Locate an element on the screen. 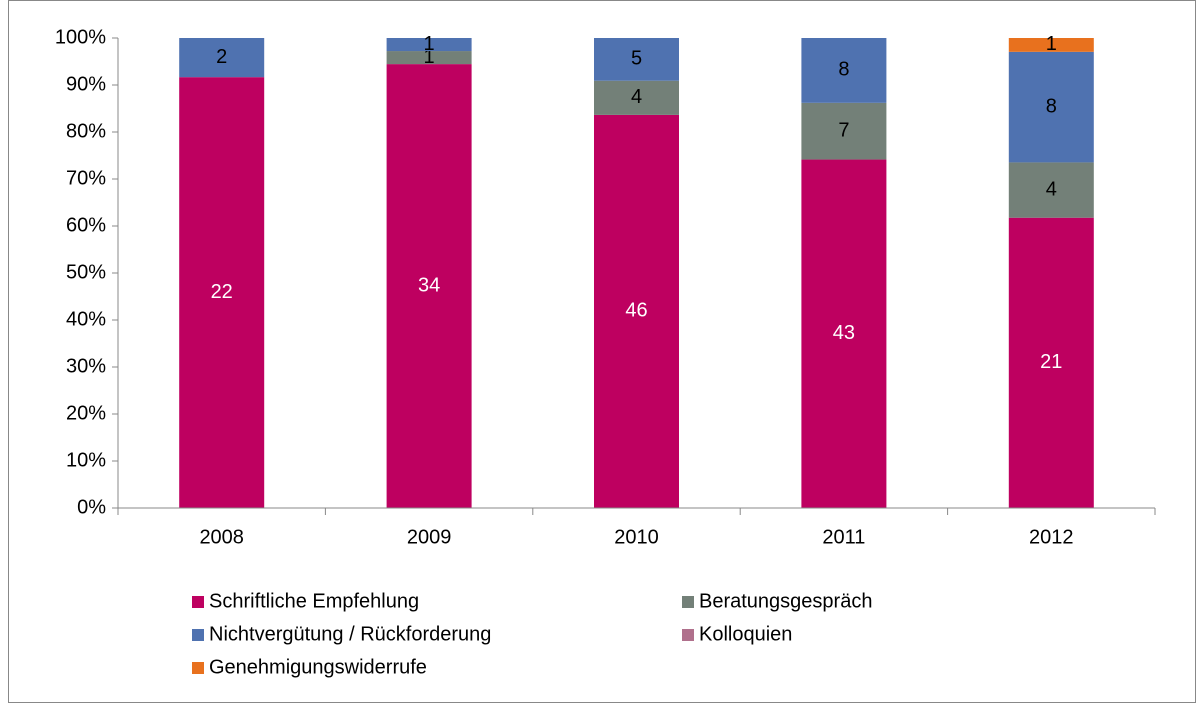 The width and height of the screenshot is (1204, 712). y-tick-label: 0% is located at coordinates (91, 507).